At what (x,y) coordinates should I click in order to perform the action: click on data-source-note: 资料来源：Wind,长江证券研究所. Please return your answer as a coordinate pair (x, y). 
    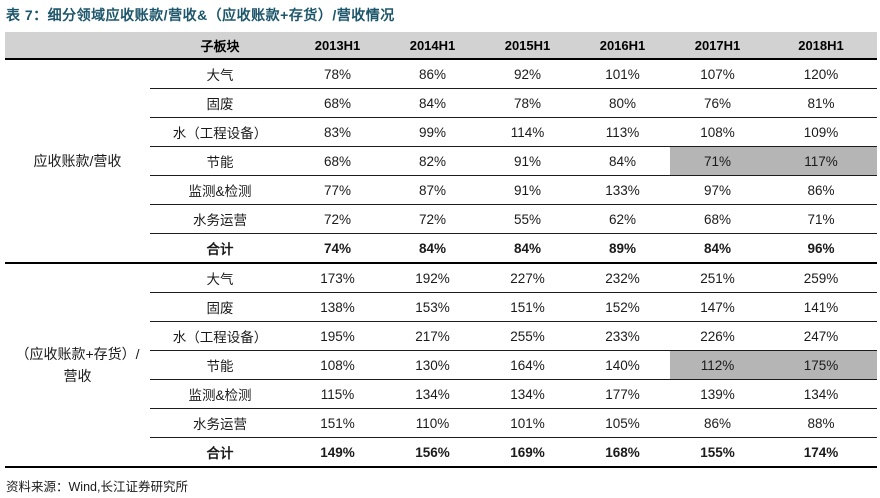
    Looking at the image, I should click on (97, 487).